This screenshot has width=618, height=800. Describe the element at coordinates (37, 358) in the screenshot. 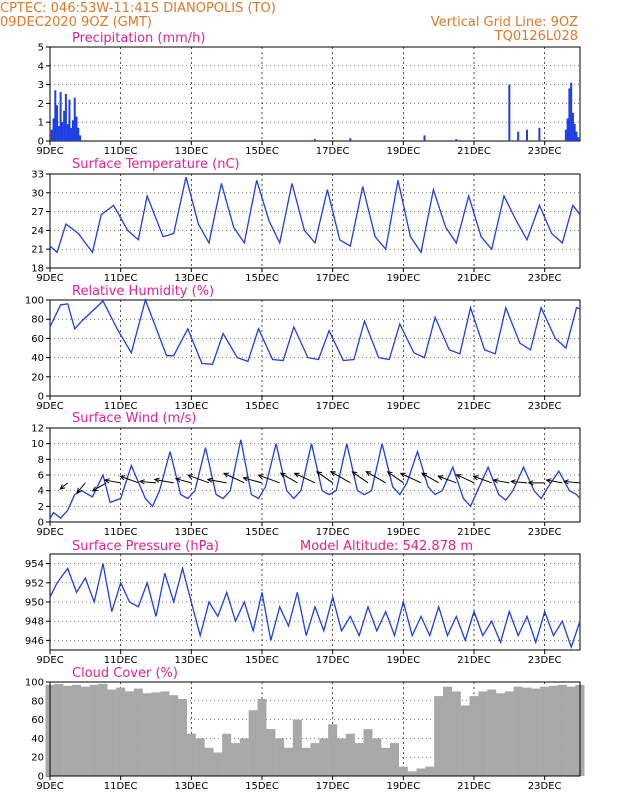

I see `y-tick-label: 40` at that location.